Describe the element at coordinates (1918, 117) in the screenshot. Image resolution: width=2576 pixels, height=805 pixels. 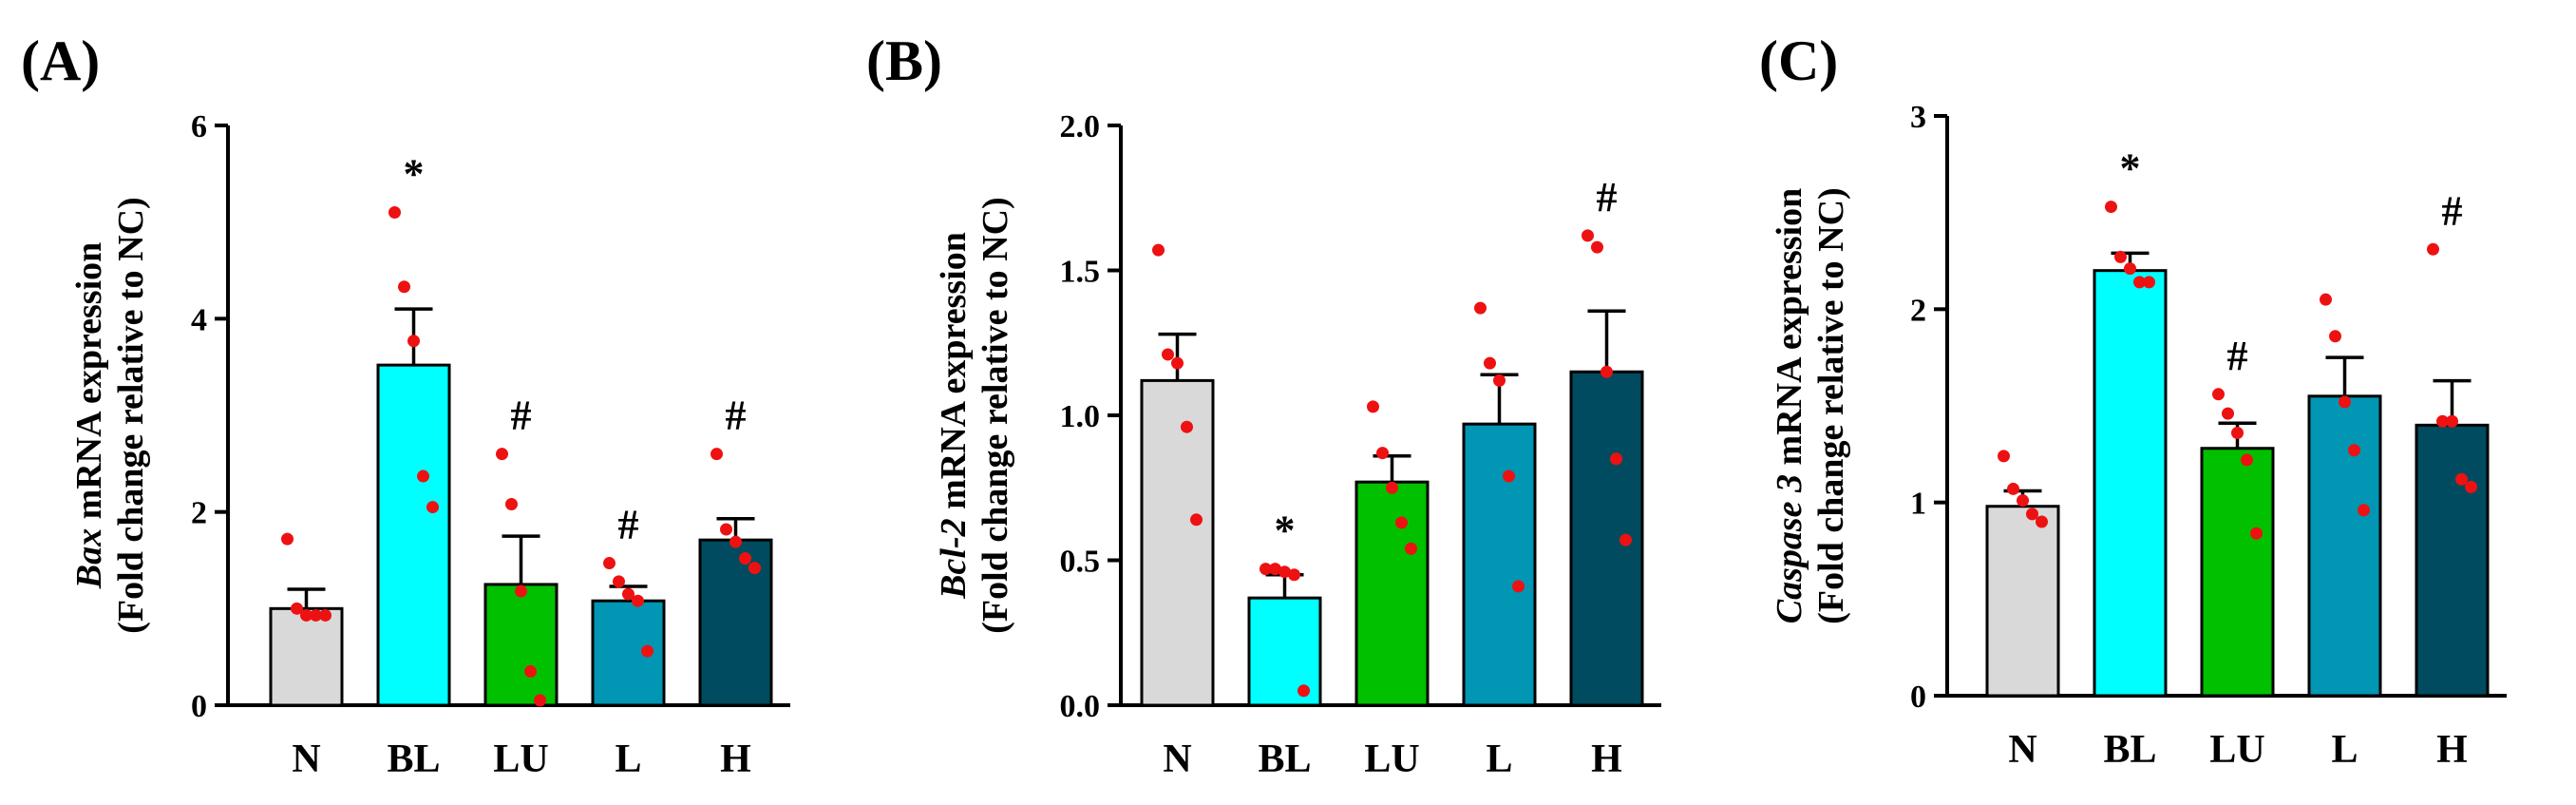
I see `y-tick-label: 3` at that location.